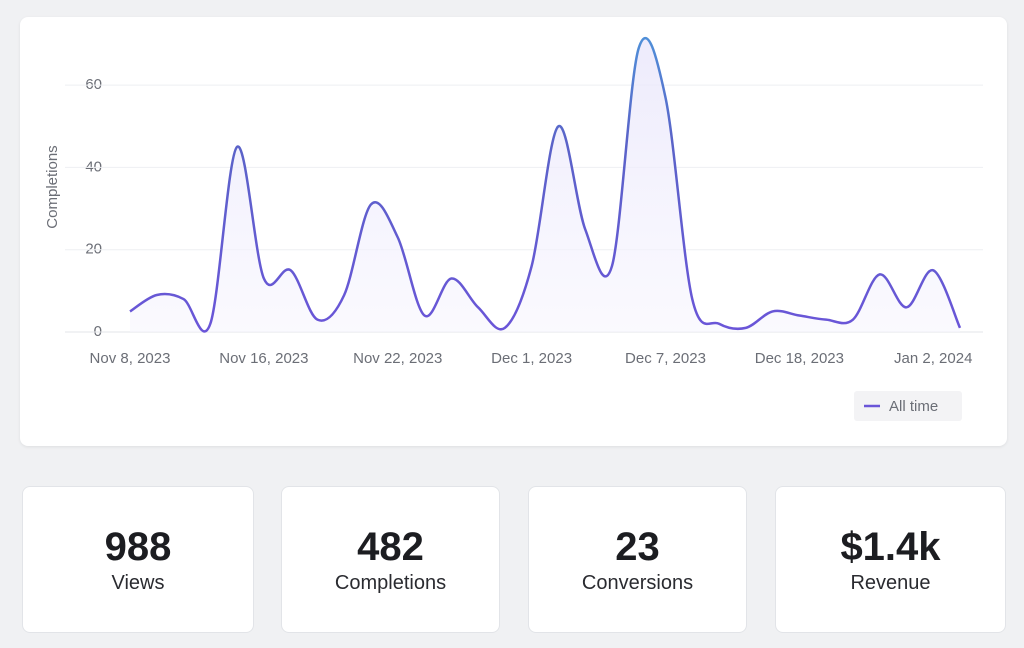 This screenshot has height=648, width=1024. I want to click on x-tick-label: Dec 18, 2023, so click(799, 358).